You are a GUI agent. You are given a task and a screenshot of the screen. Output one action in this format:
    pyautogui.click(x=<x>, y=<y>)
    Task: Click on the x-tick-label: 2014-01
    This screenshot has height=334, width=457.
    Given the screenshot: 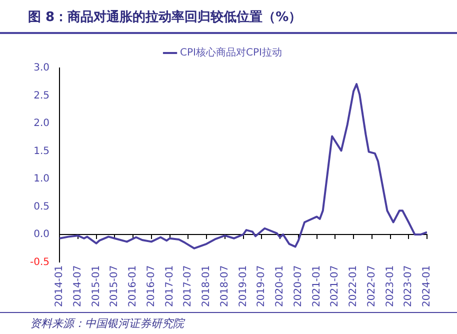 What is the action you would take?
    pyautogui.click(x=60, y=286)
    